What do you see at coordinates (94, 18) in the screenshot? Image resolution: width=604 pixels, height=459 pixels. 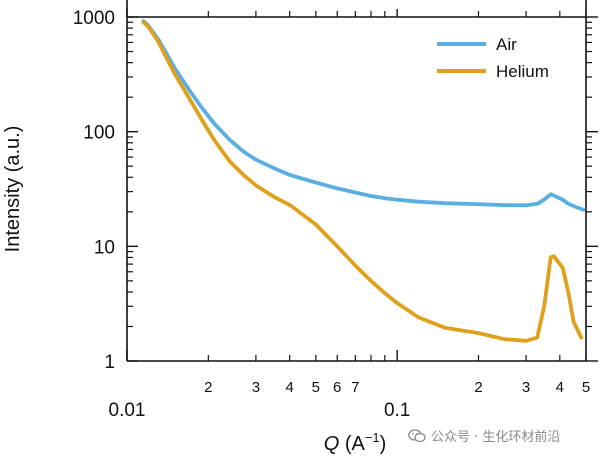 I see `y-tick-label: 1000` at bounding box center [94, 18].